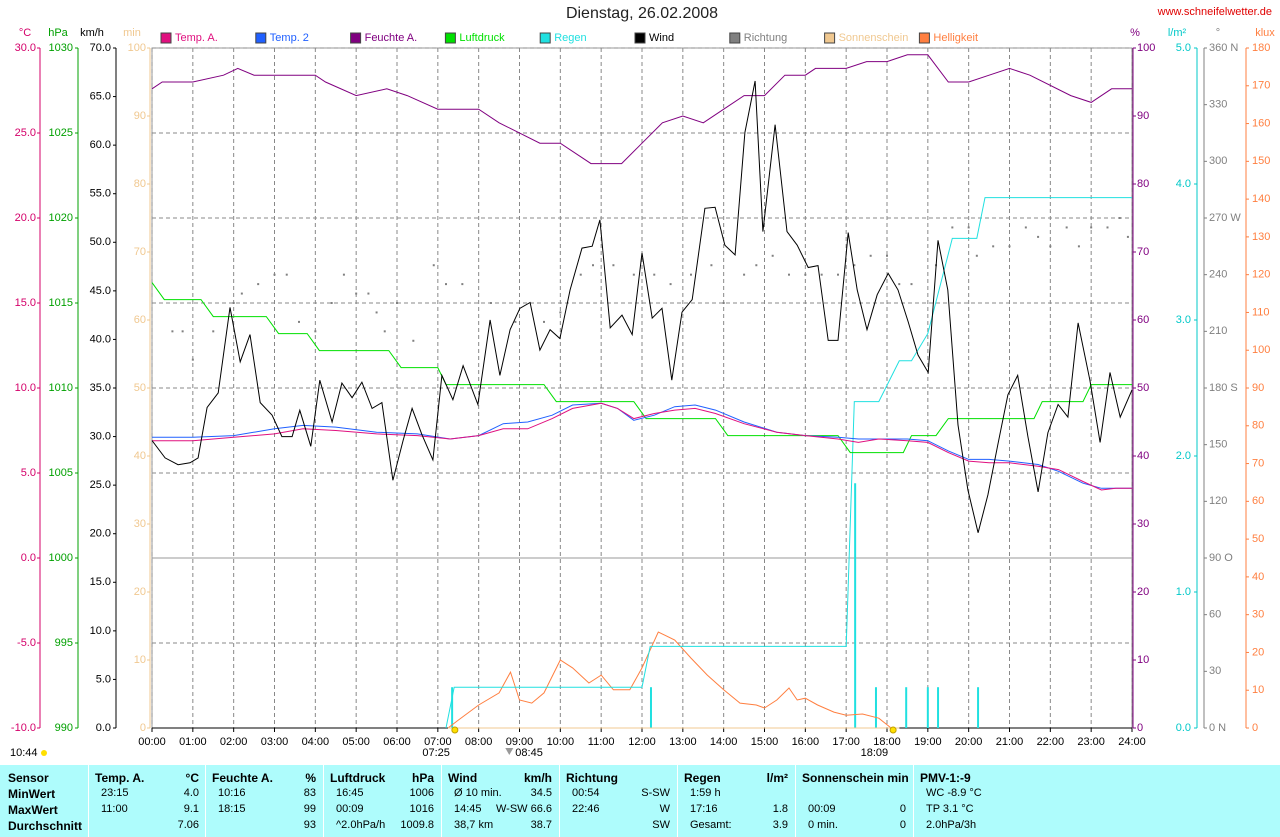 The height and width of the screenshot is (837, 1280). What do you see at coordinates (350, 809) in the screenshot?
I see `cell: 00:09` at bounding box center [350, 809].